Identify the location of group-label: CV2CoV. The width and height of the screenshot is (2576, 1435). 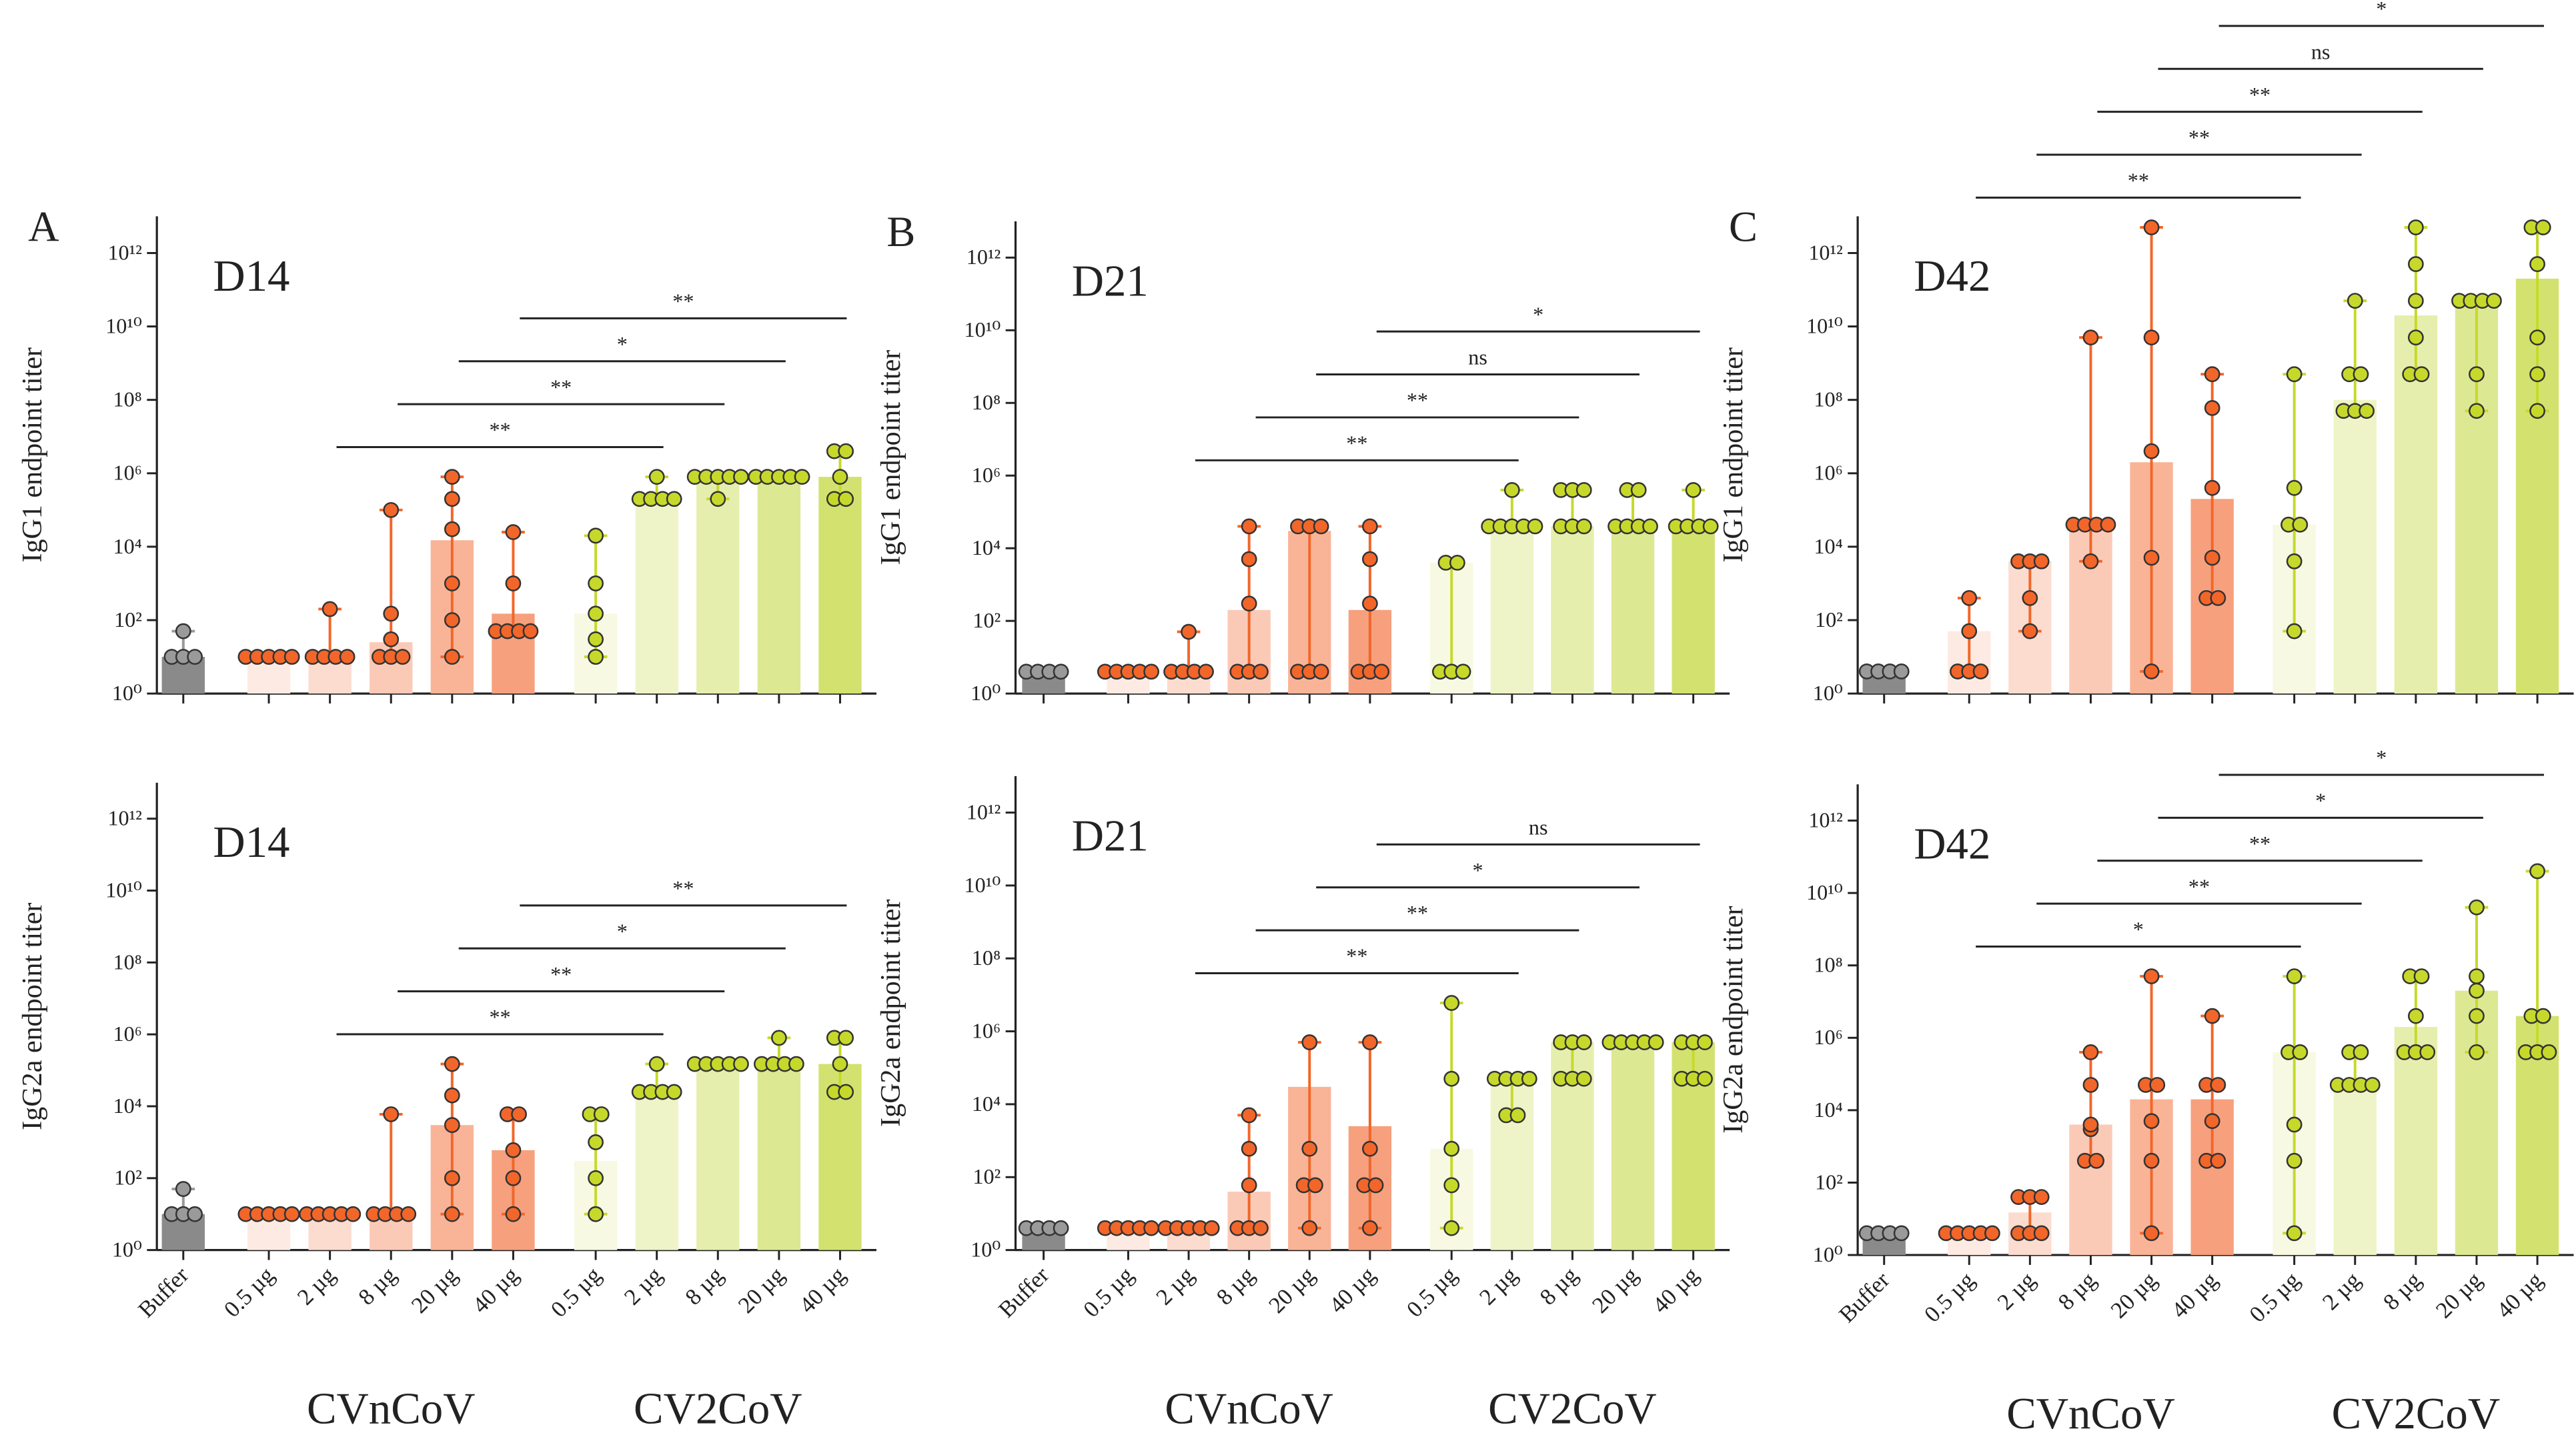
(718, 1409).